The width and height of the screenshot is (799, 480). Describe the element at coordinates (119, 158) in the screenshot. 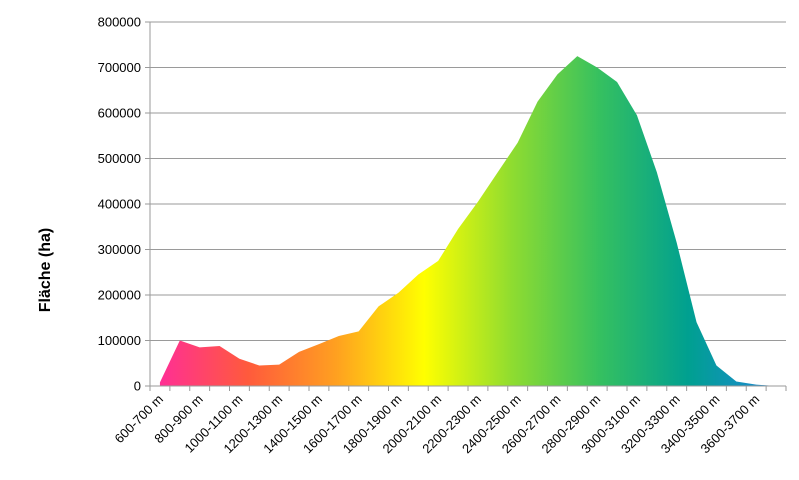

I see `y-tick-label: 500000` at that location.